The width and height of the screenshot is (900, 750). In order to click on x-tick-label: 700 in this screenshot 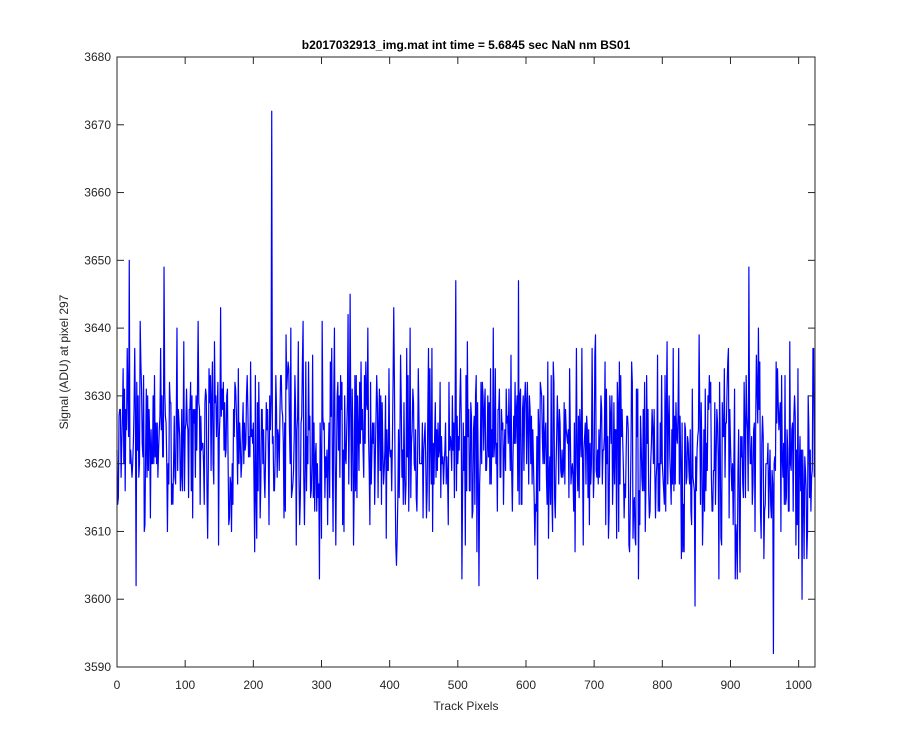, I will do `click(594, 685)`.